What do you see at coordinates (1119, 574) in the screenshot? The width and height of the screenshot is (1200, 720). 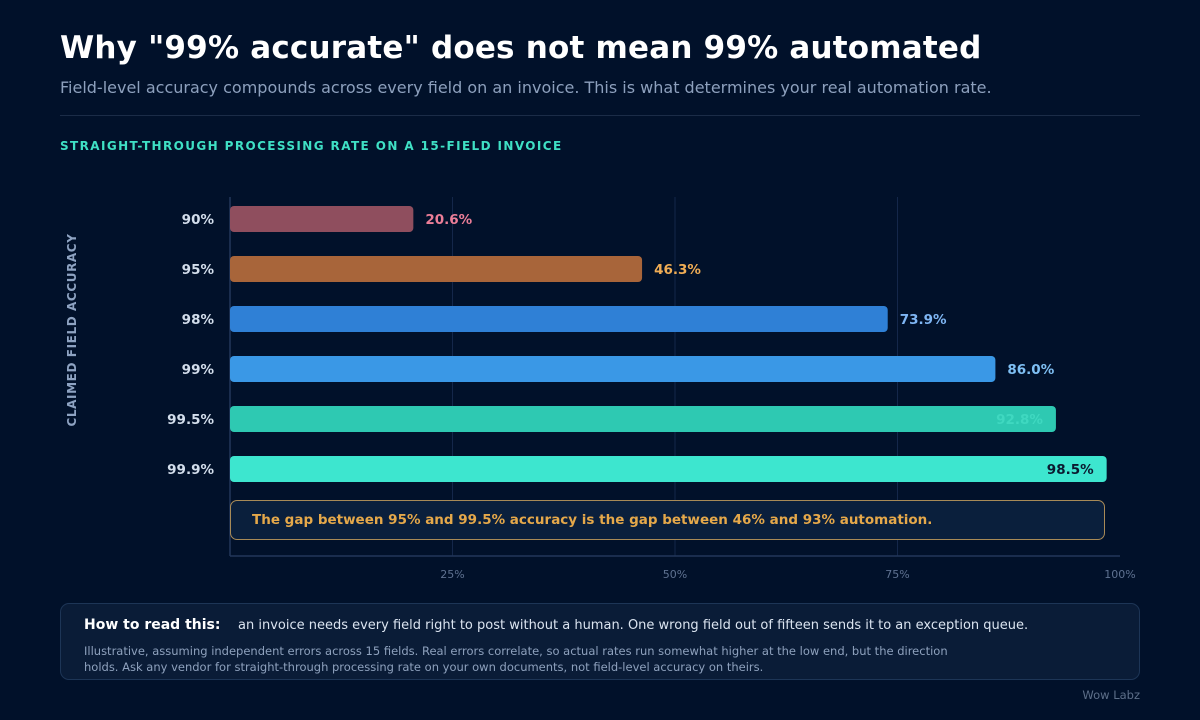 I see `x-tick-label: 100%` at bounding box center [1119, 574].